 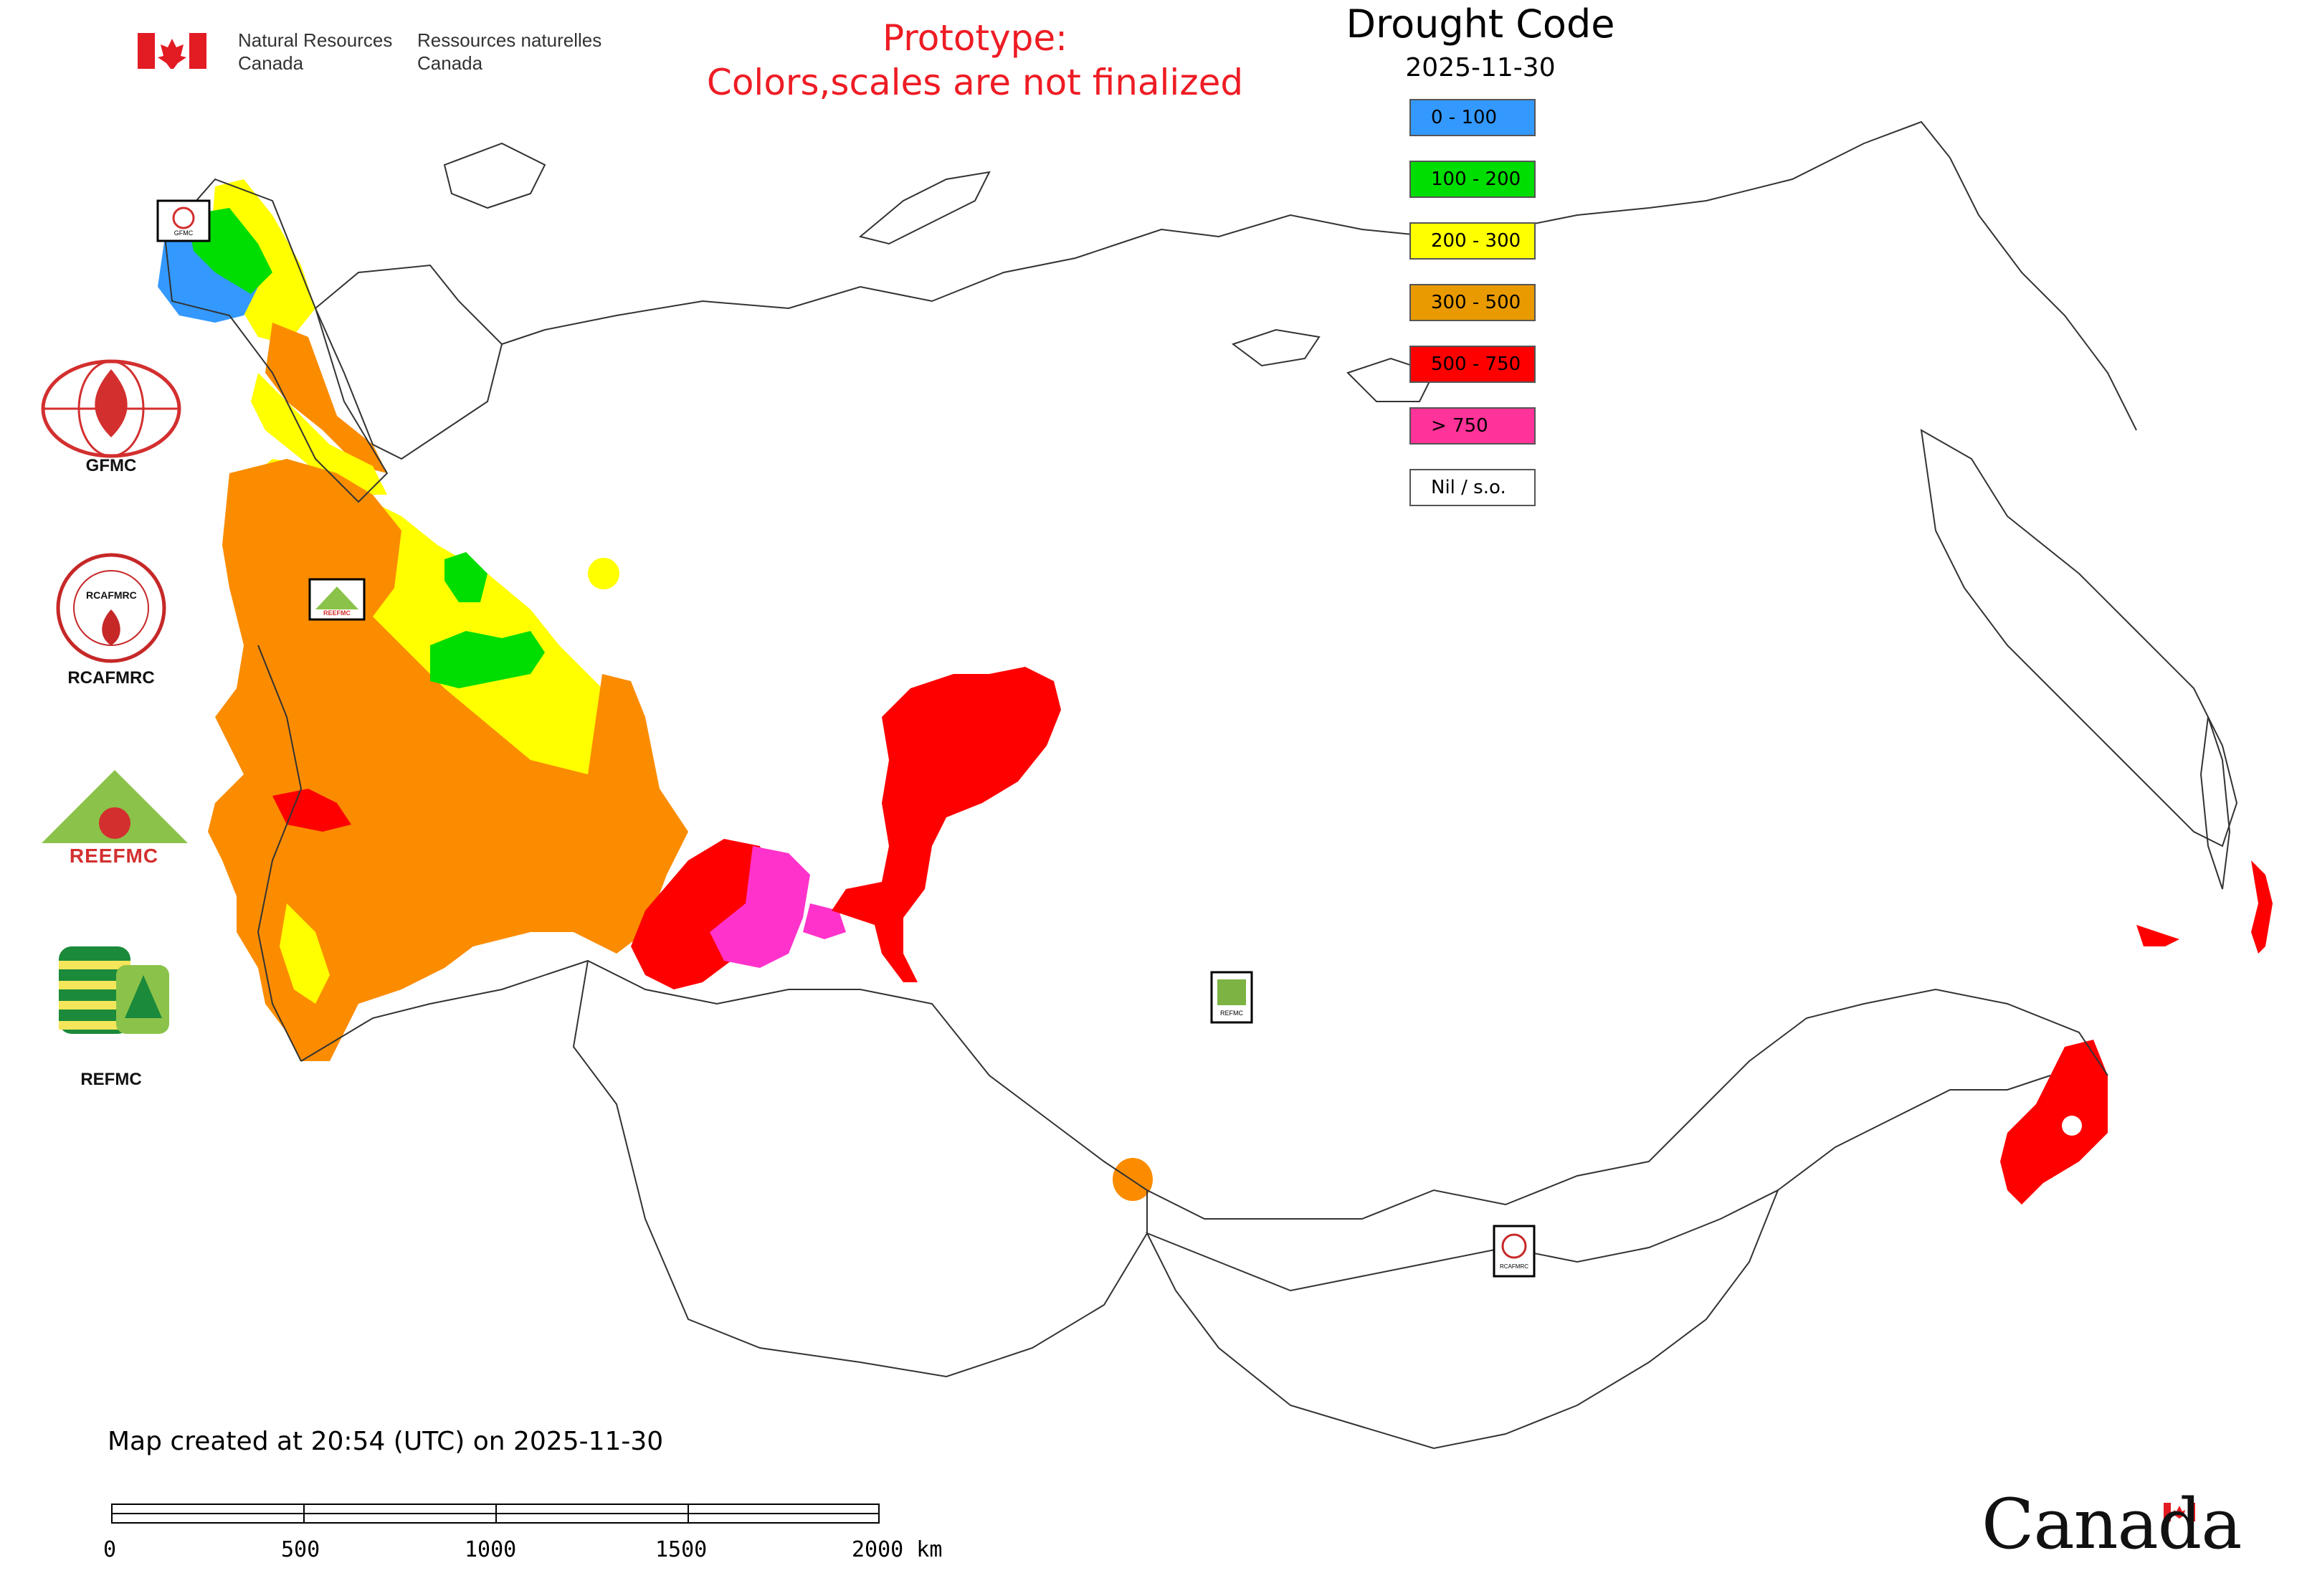 What do you see at coordinates (110, 1549) in the screenshot?
I see `scale-label-0: 0` at bounding box center [110, 1549].